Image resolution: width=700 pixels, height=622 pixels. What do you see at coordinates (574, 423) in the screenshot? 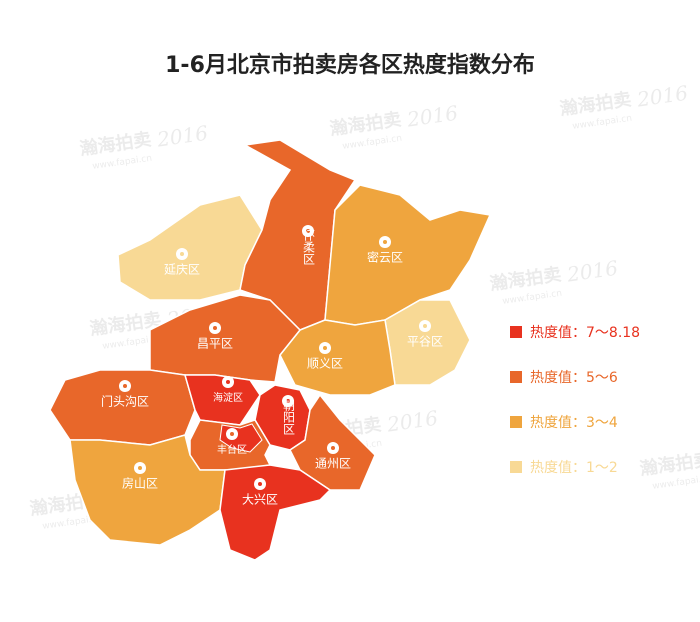
I see `legend-label: 热度值：3～4` at bounding box center [574, 423].